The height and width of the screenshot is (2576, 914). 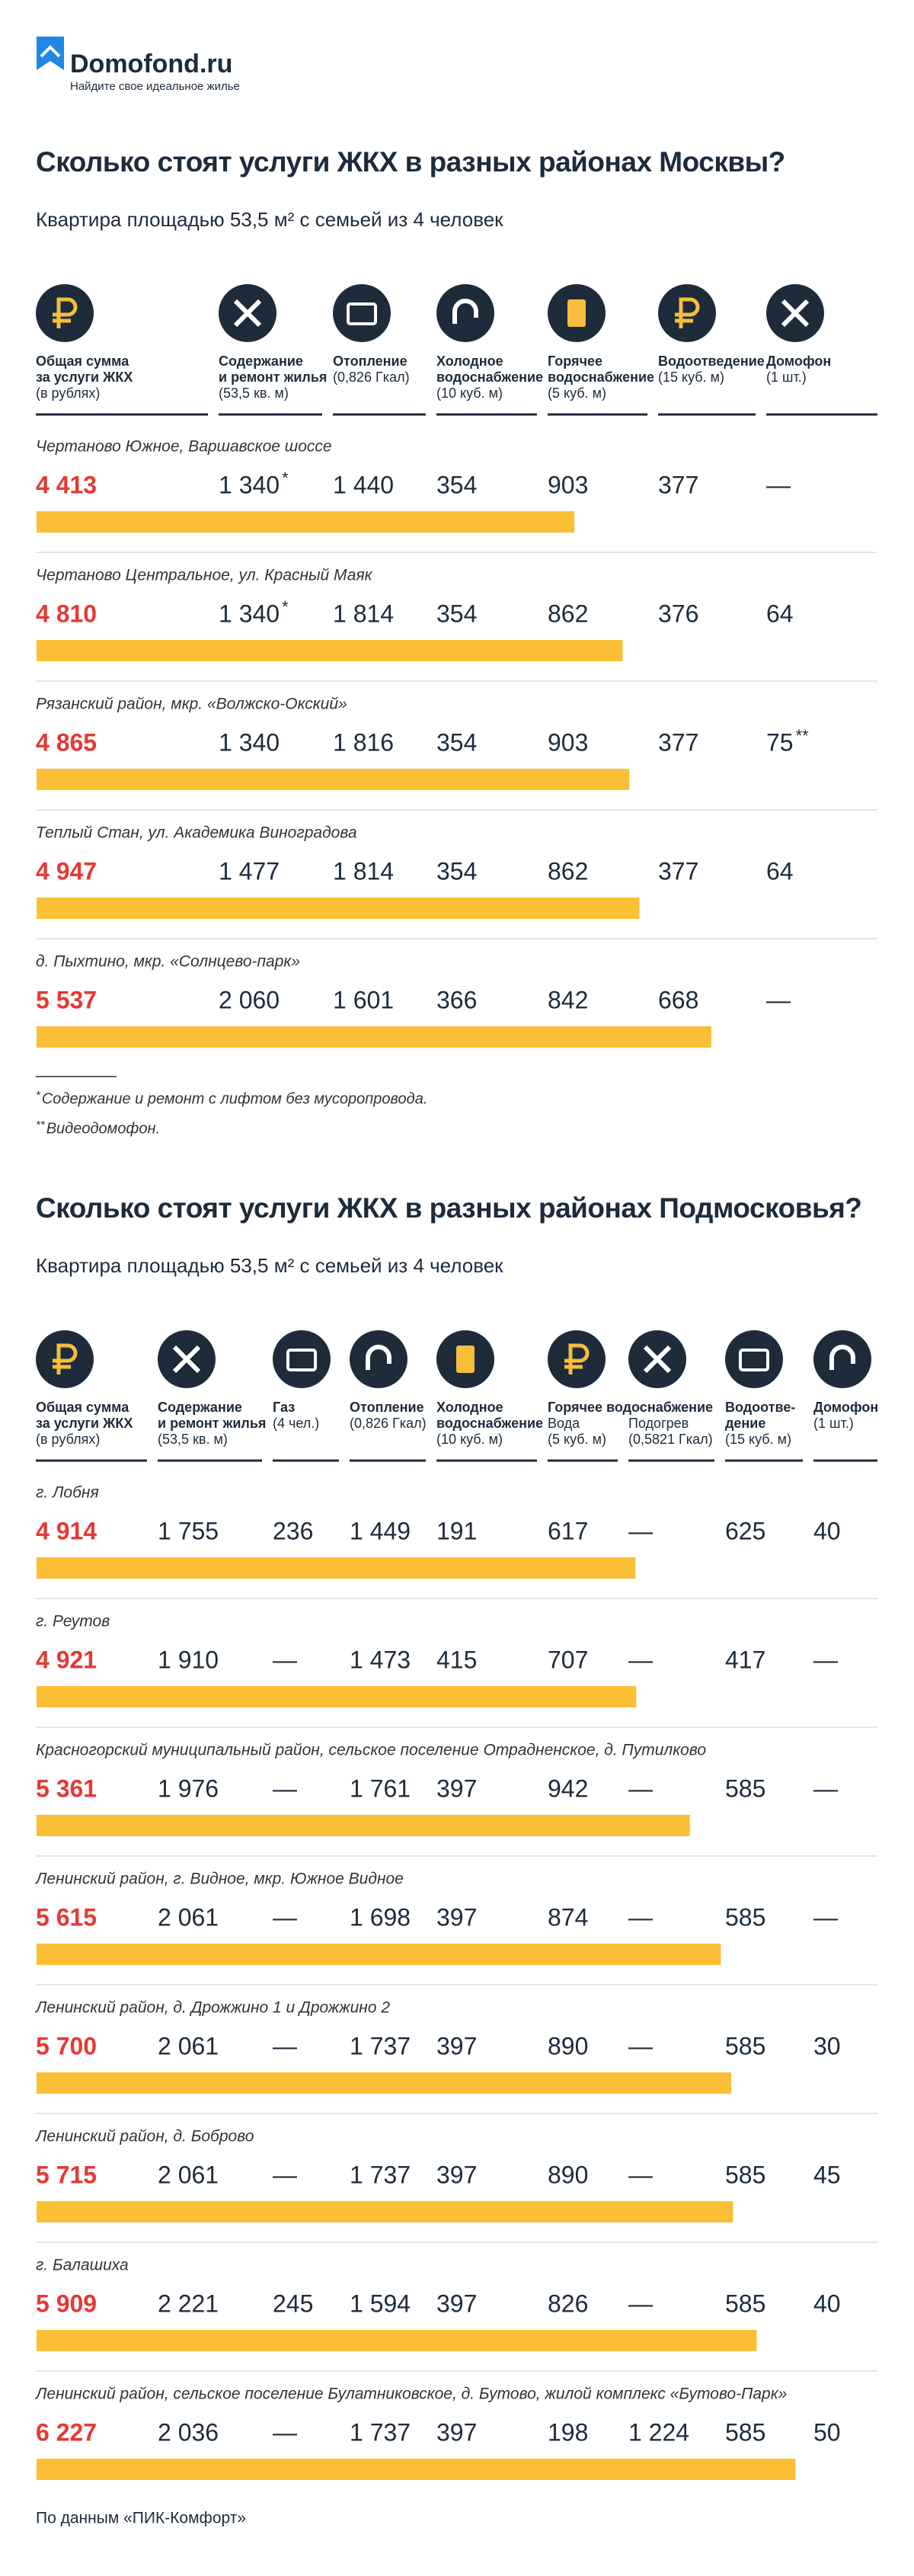 What do you see at coordinates (188, 1530) in the screenshot?
I see `cell-value: 1 755` at bounding box center [188, 1530].